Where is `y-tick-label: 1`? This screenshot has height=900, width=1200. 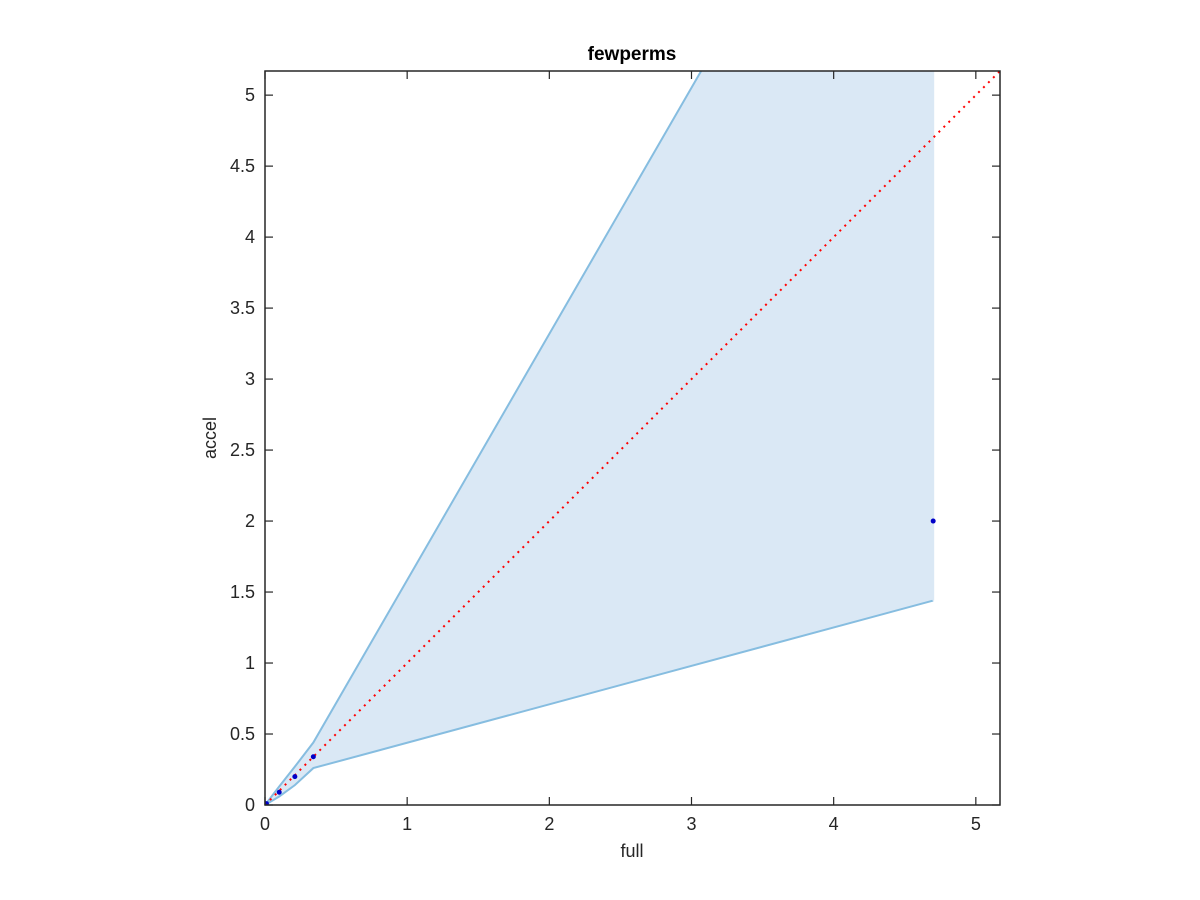 y-tick-label: 1 is located at coordinates (250, 663).